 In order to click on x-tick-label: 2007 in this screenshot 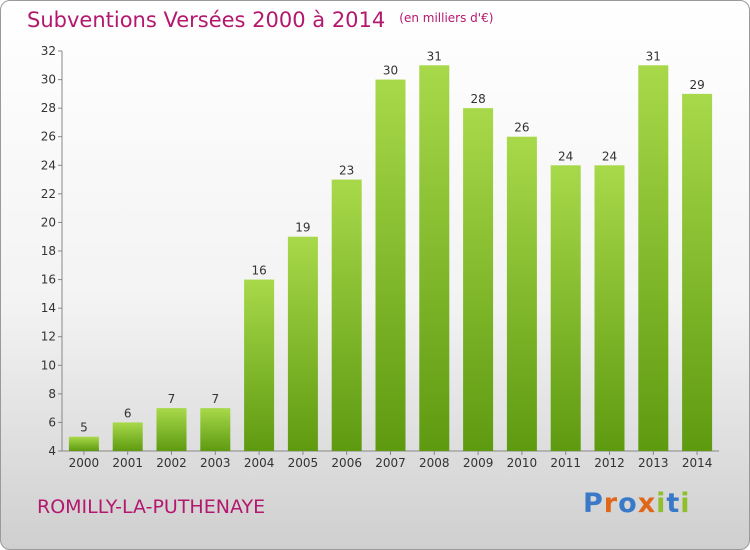, I will do `click(390, 463)`.